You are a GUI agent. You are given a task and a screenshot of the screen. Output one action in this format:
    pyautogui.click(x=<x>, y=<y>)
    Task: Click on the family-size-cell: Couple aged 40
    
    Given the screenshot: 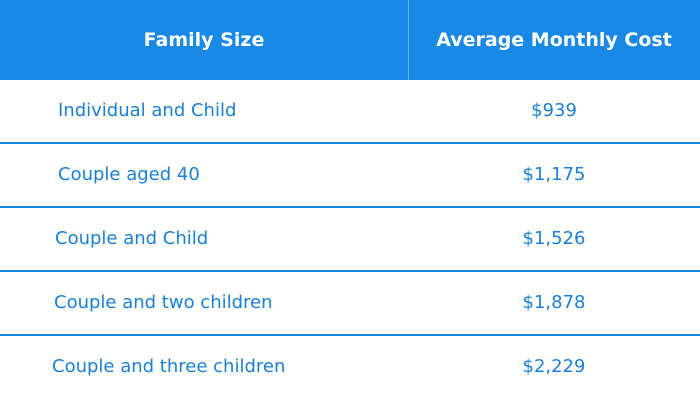 What is the action you would take?
    pyautogui.click(x=129, y=174)
    